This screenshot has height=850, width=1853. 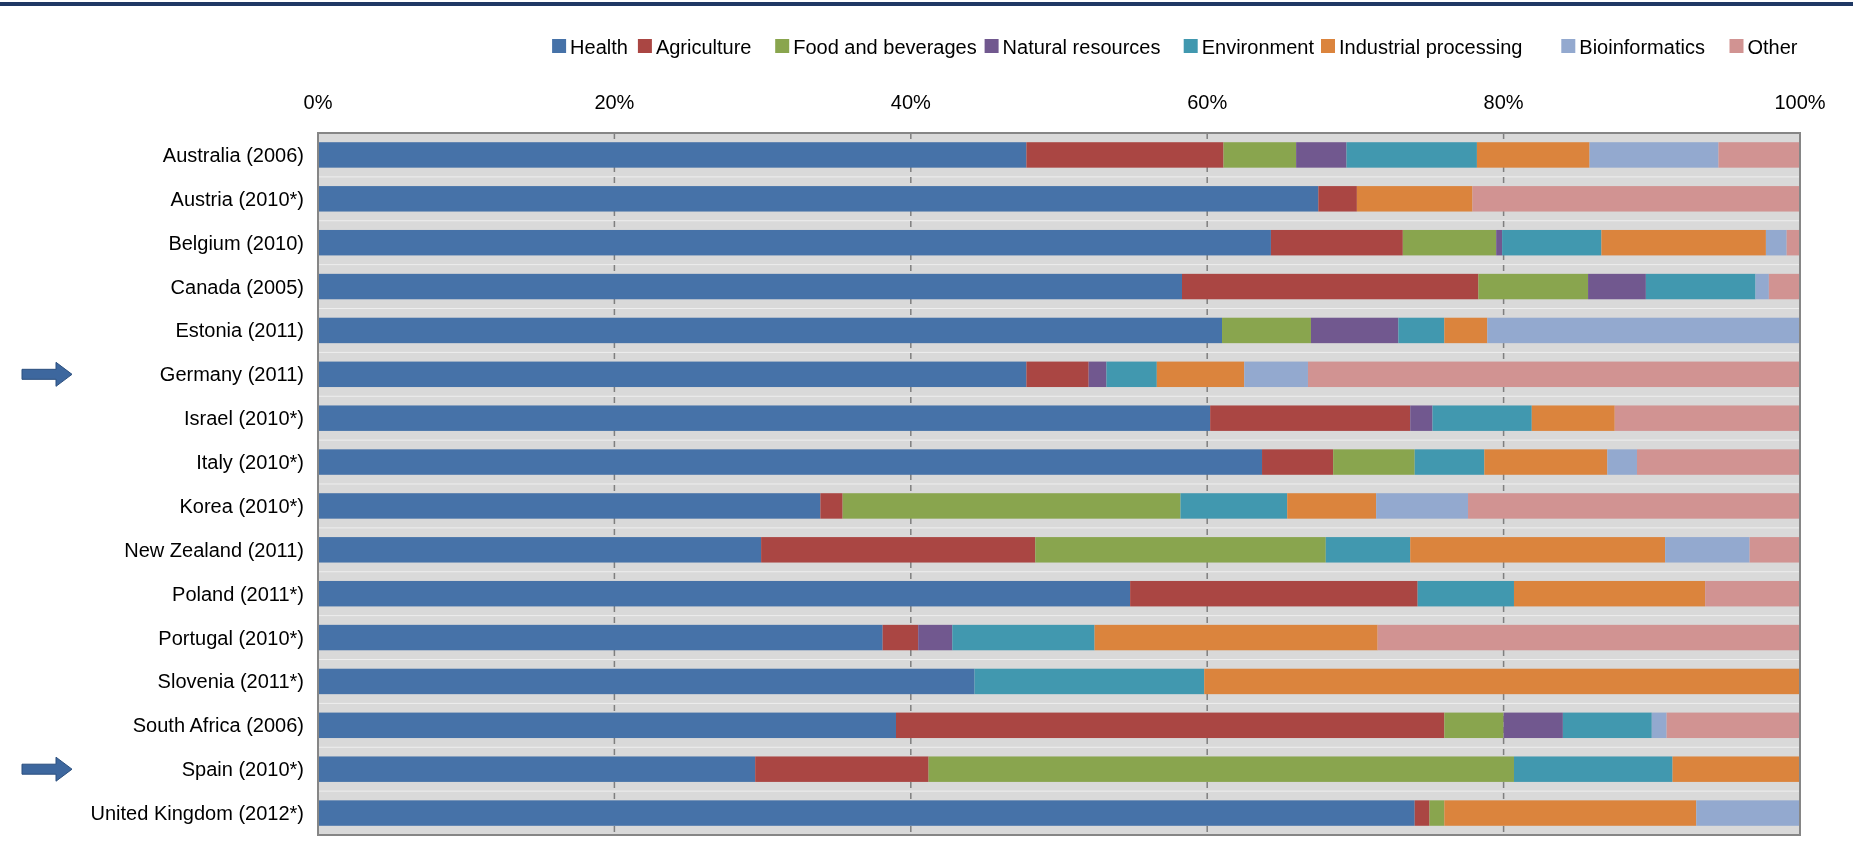 I want to click on legend-label: Environment, so click(x=1258, y=47).